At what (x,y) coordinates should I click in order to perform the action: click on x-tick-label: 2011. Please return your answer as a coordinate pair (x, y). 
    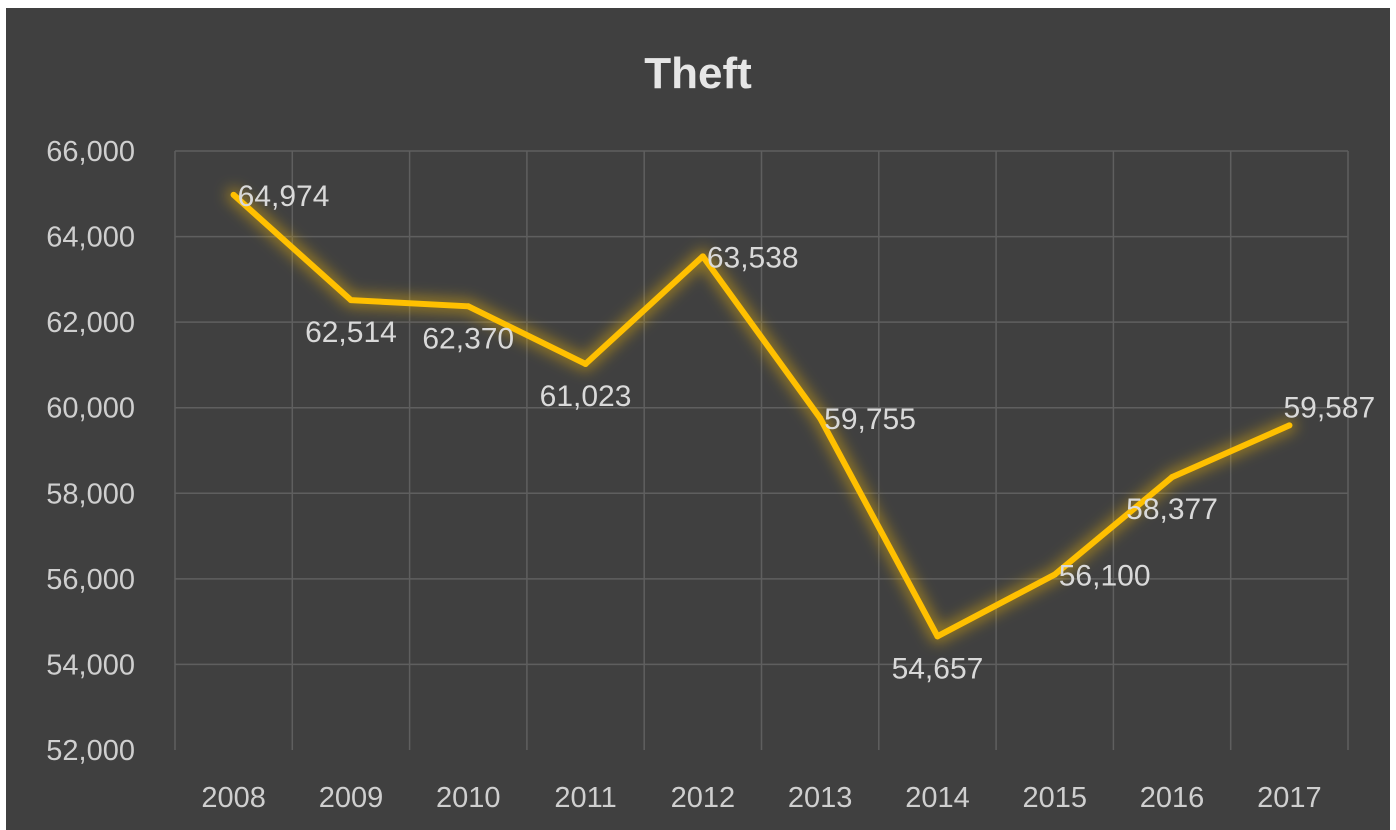
    Looking at the image, I should click on (585, 798).